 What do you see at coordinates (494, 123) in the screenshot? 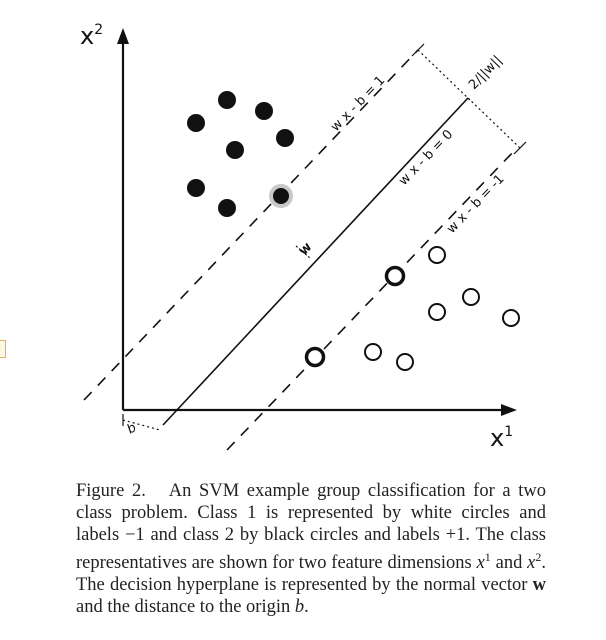
I see `margin-width-line-bottom` at bounding box center [494, 123].